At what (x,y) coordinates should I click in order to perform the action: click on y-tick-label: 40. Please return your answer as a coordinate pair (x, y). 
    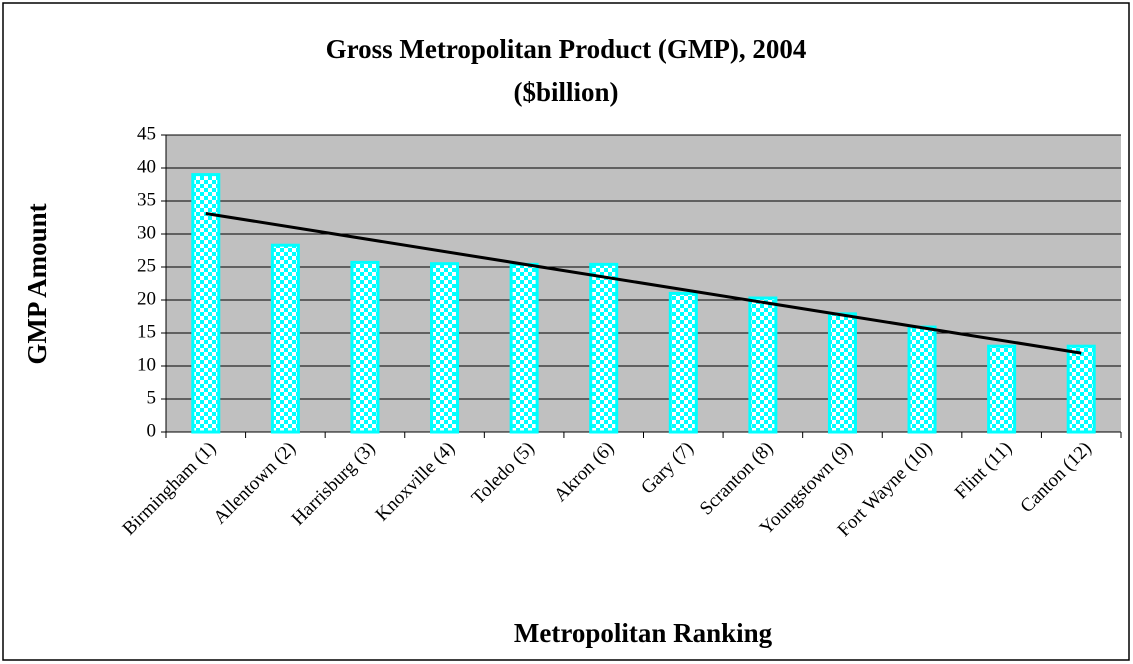
    Looking at the image, I should click on (146, 166).